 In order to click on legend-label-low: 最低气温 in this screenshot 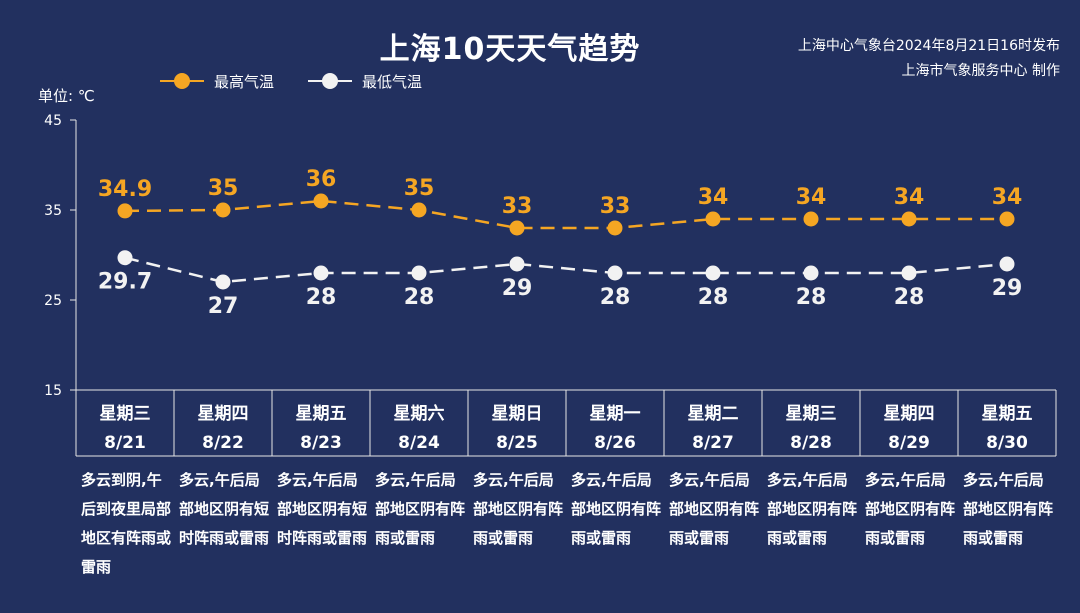, I will do `click(392, 81)`.